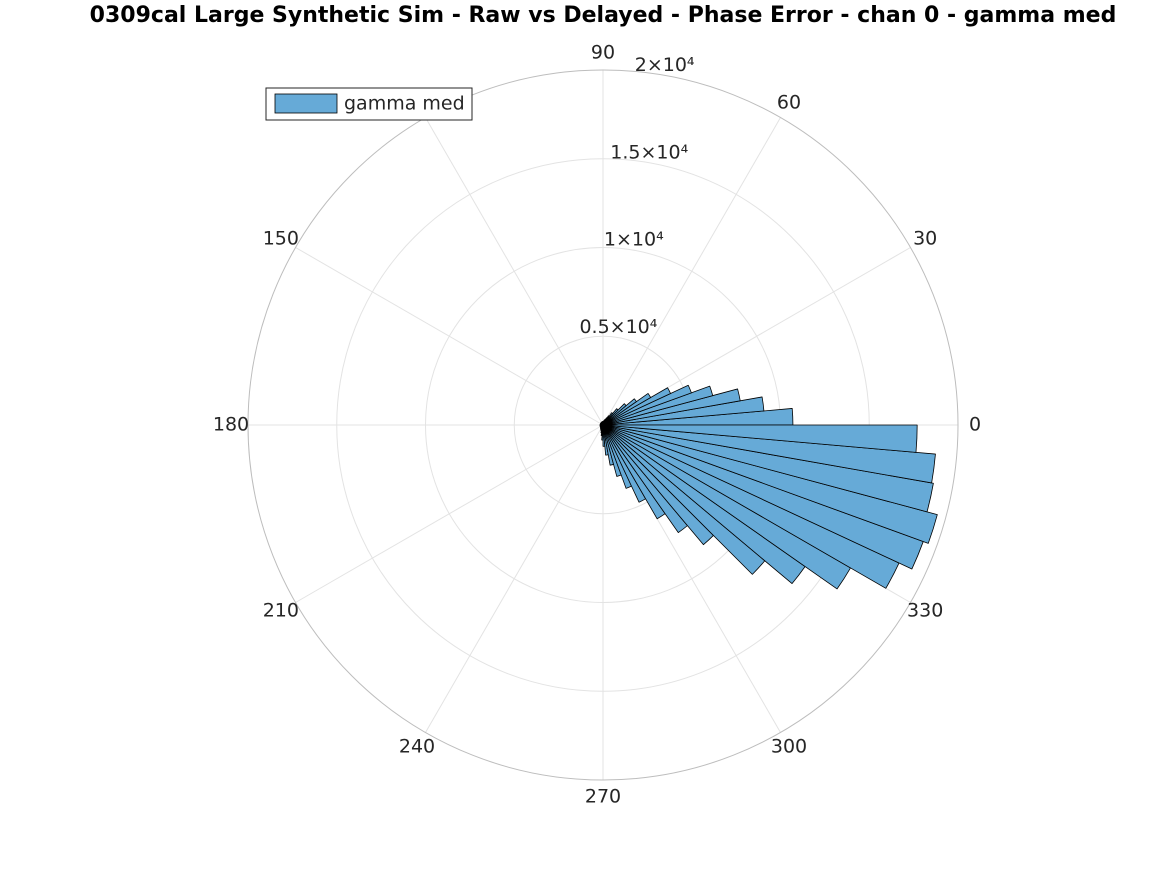 The image size is (1167, 875). Describe the element at coordinates (404, 104) in the screenshot. I see `legend-label: gamma med` at that location.